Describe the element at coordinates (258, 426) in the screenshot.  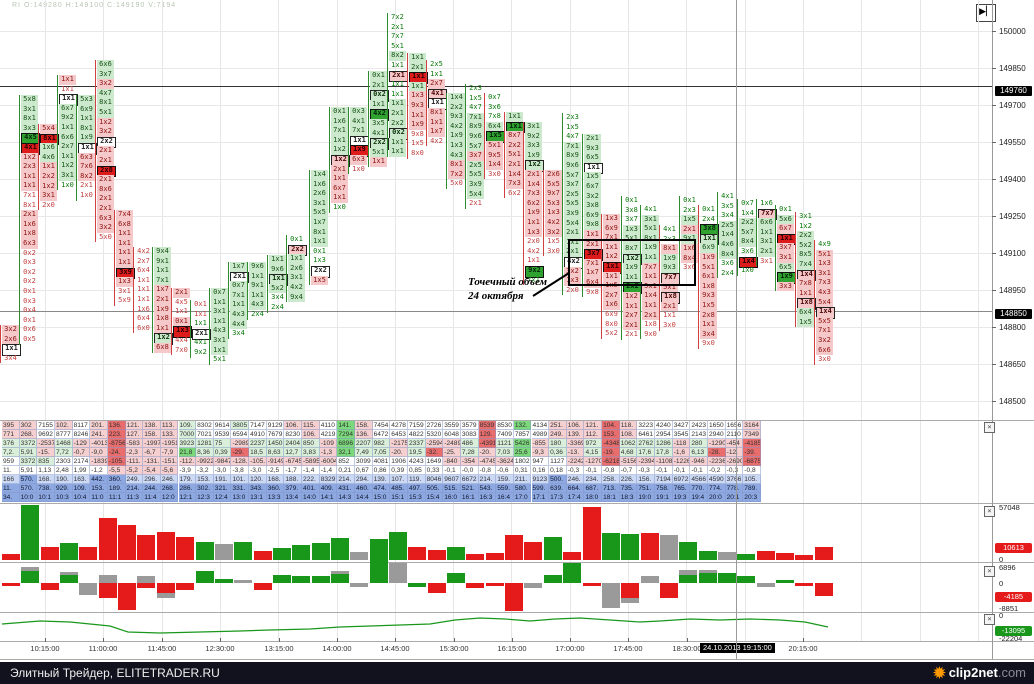
I see `table-cell: 7147` at that location.